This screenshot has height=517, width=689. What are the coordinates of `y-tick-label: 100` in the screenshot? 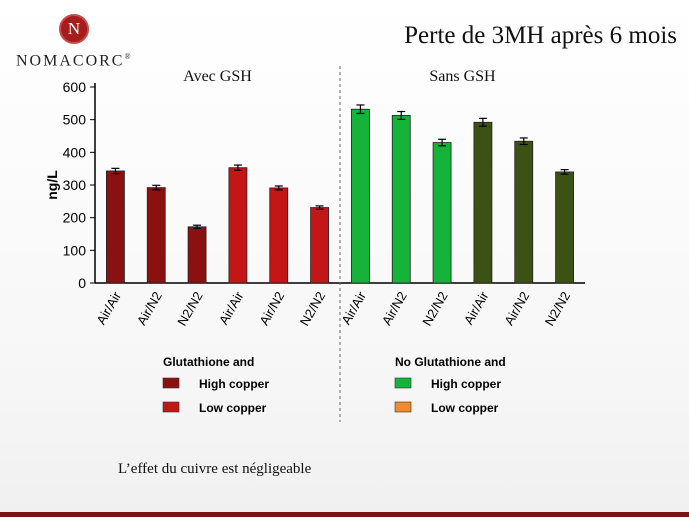 It's located at (75, 250).